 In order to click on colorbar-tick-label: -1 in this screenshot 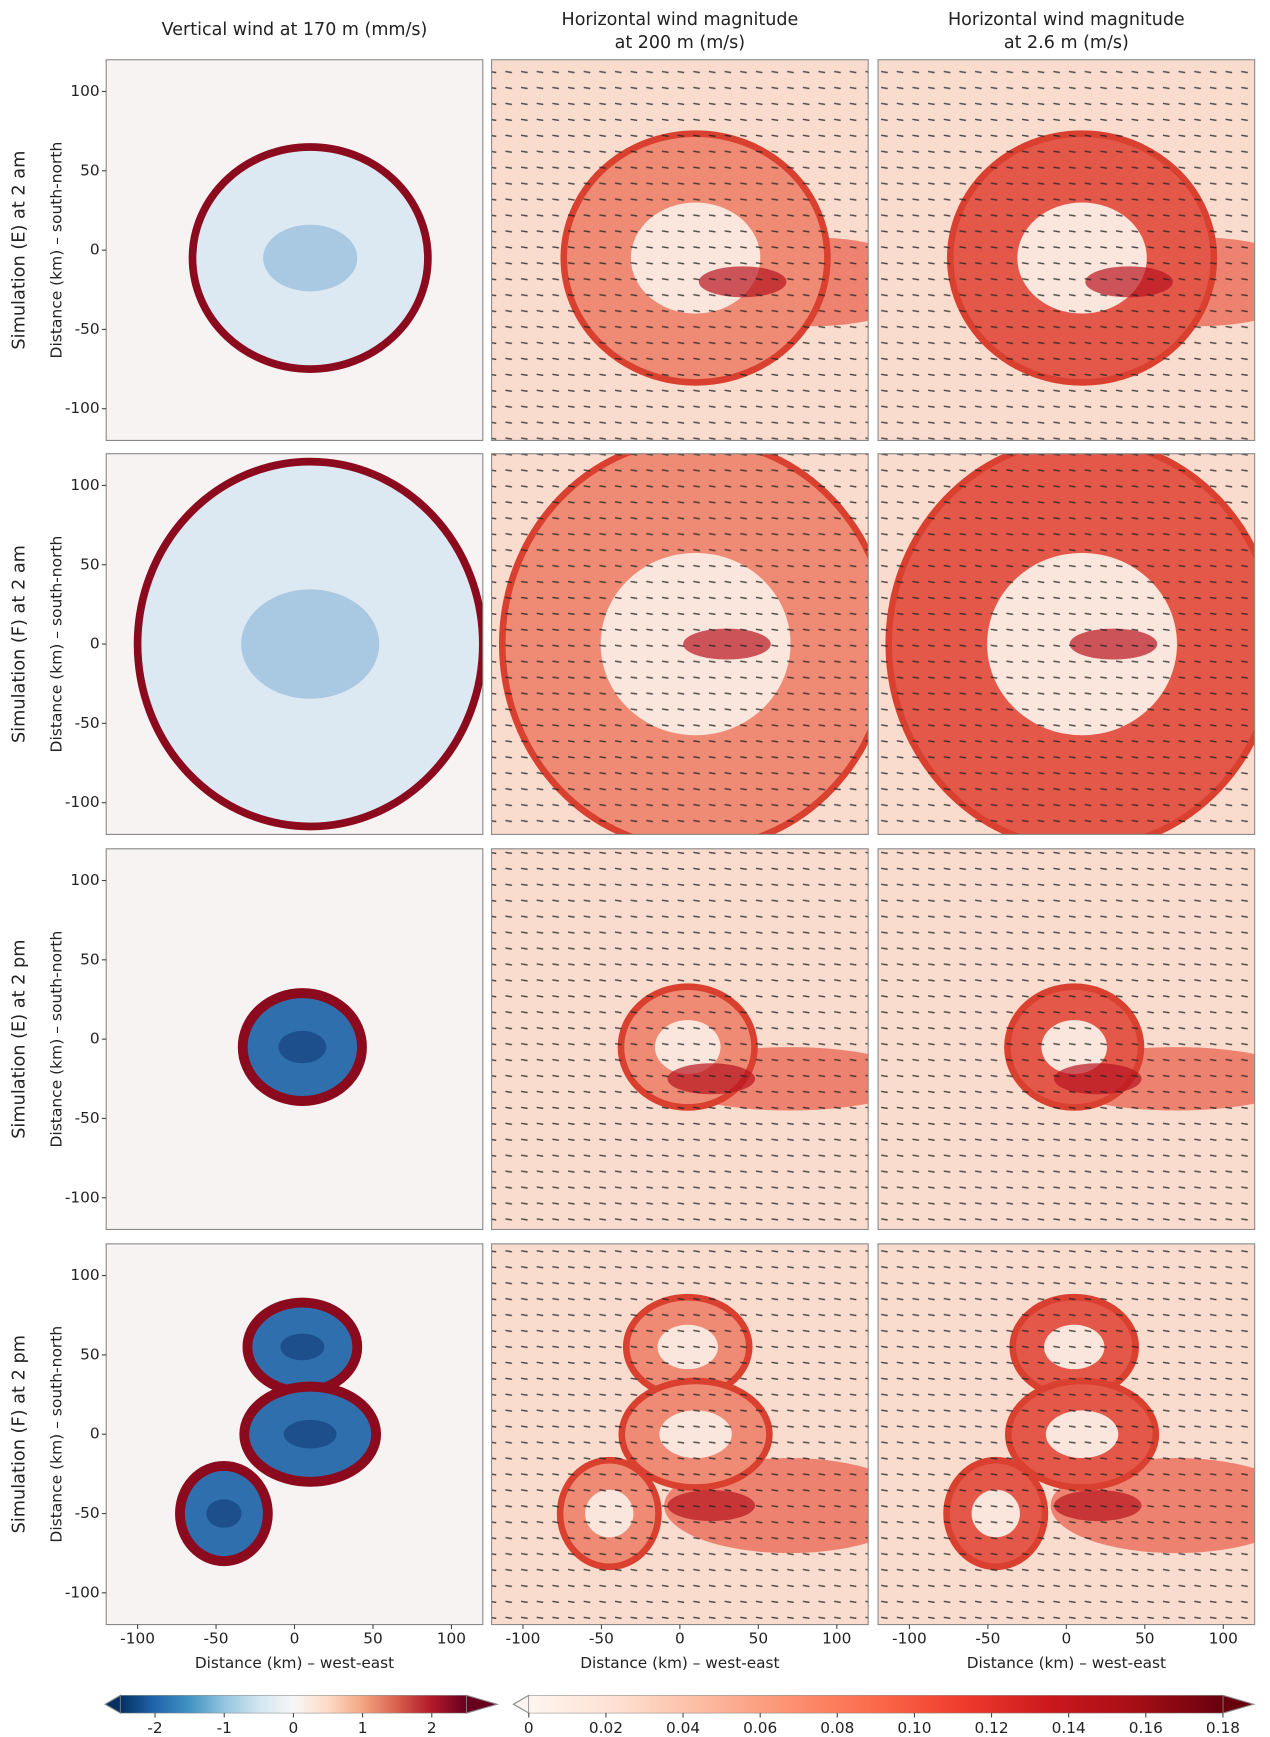, I will do `click(224, 1726)`.